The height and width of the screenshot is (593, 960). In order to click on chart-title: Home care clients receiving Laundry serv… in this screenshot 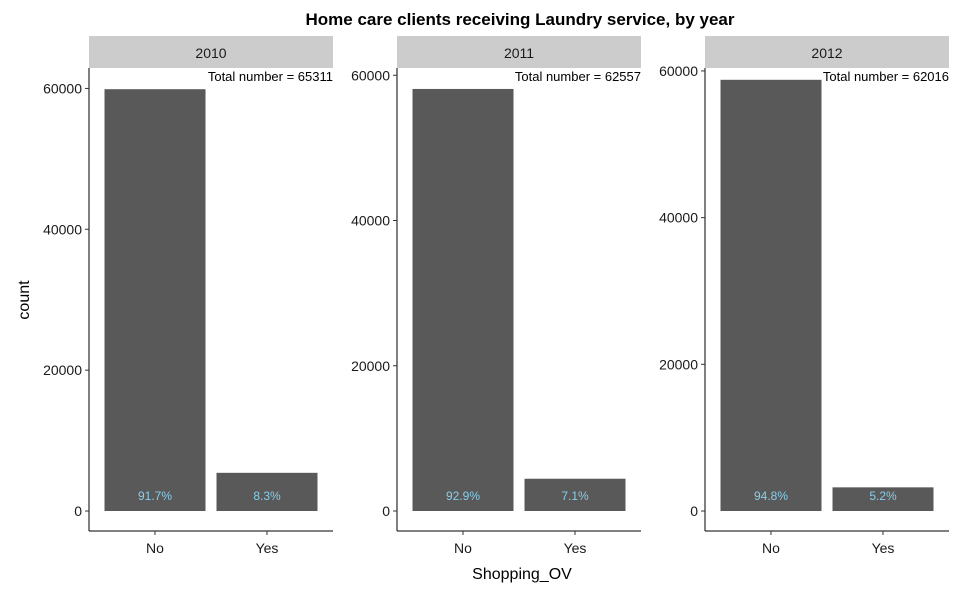, I will do `click(520, 19)`.